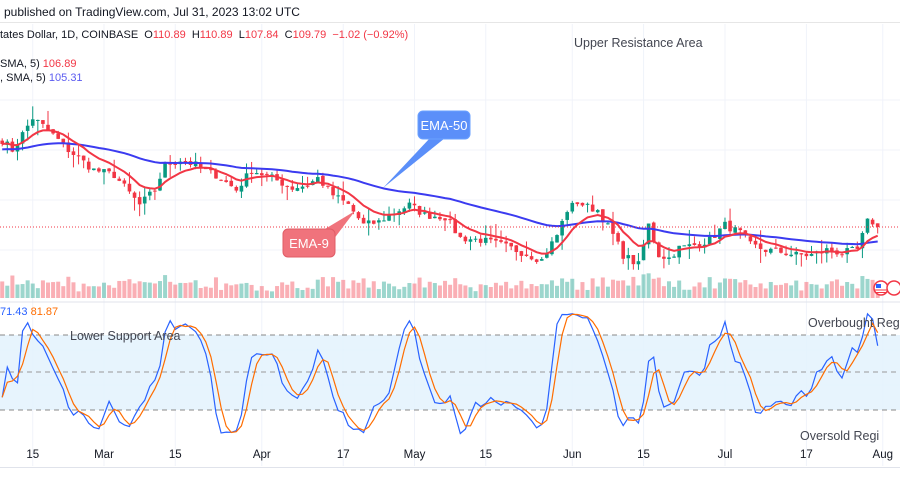 This screenshot has height=501, width=900. I want to click on low-label: L, so click(241, 35).